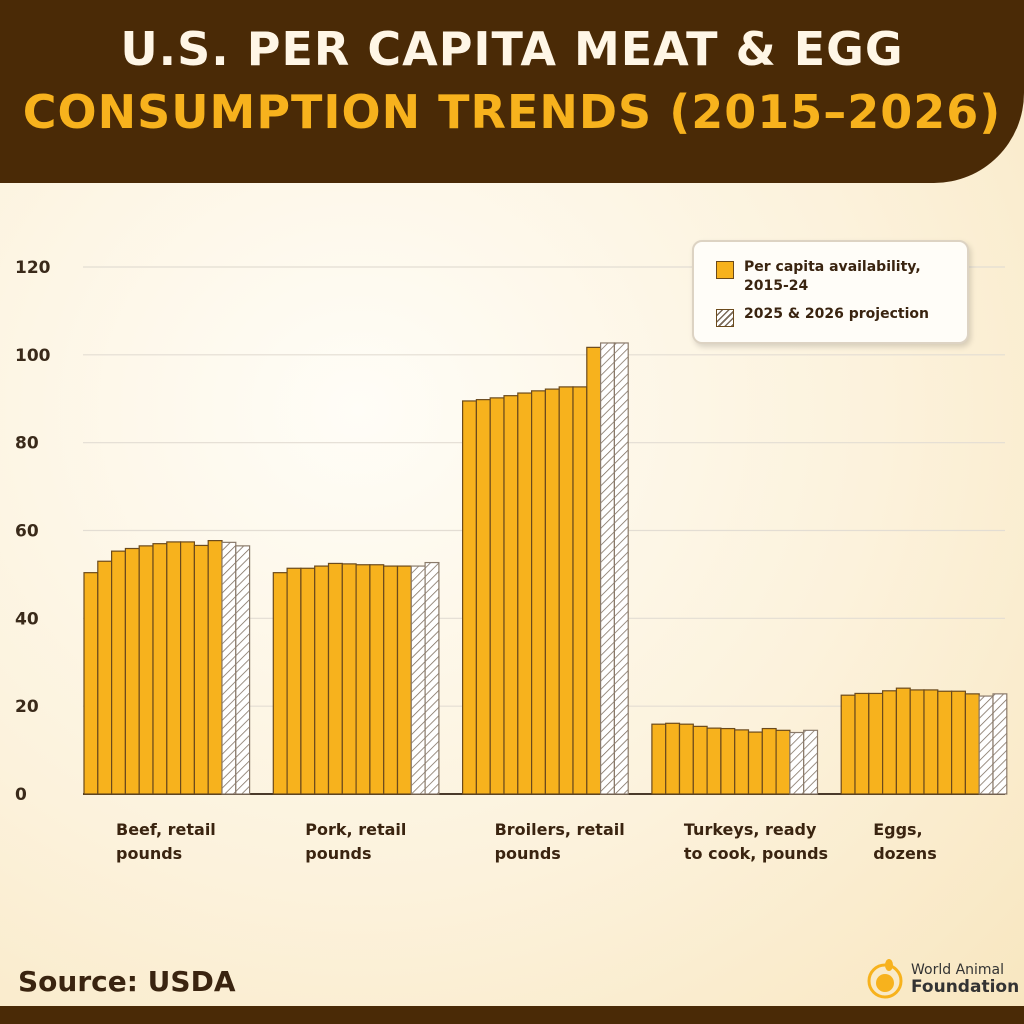 Image resolution: width=1024 pixels, height=1024 pixels. I want to click on category-label-line: Pork, retail, so click(356, 829).